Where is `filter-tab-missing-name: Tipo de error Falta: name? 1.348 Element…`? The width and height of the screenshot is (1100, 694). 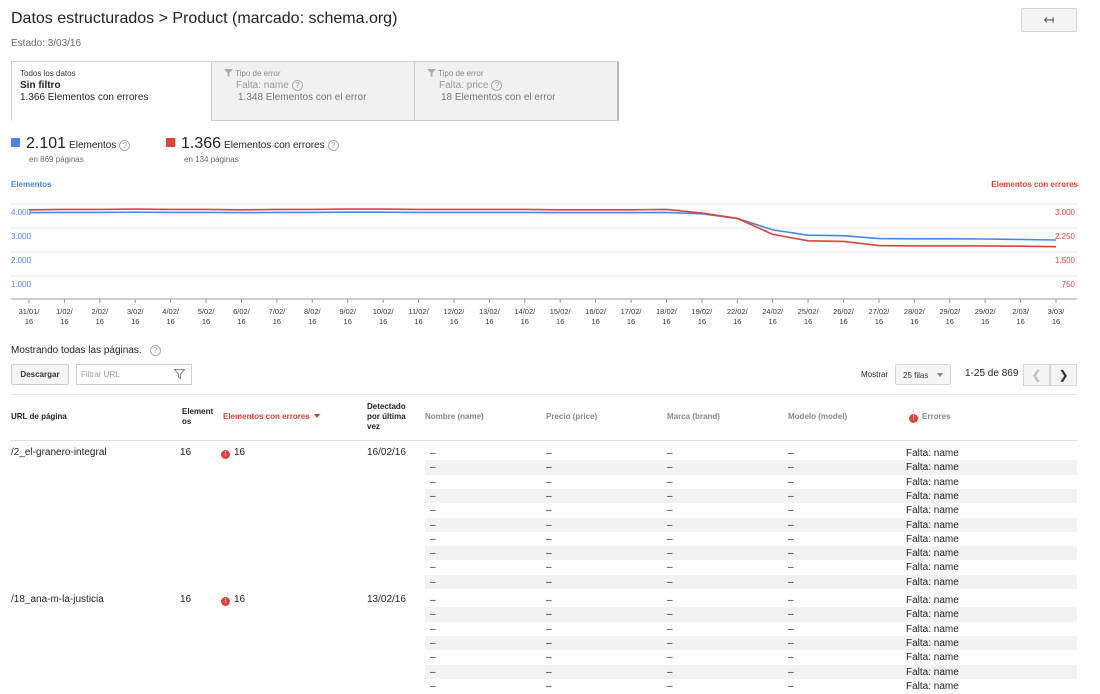
filter-tab-missing-name: Tipo de error Falta: name? 1.348 Element… is located at coordinates (313, 91).